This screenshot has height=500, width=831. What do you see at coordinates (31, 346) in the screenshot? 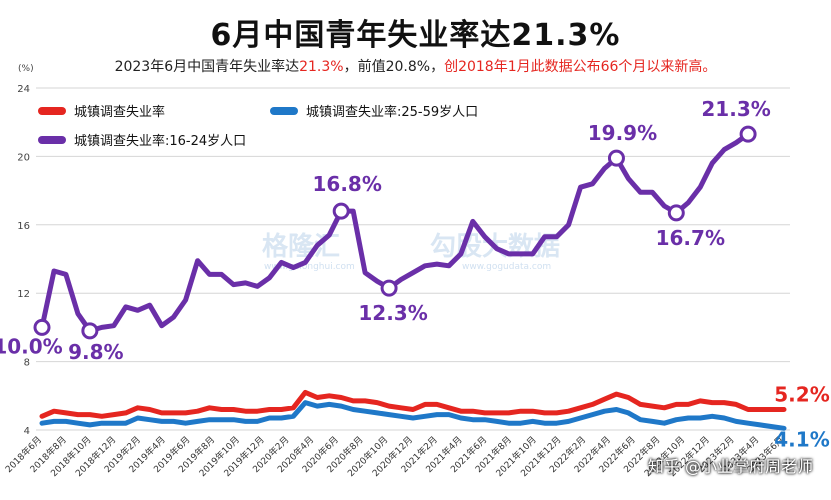
I see `annotation-label-0: 10.0%` at bounding box center [31, 346].